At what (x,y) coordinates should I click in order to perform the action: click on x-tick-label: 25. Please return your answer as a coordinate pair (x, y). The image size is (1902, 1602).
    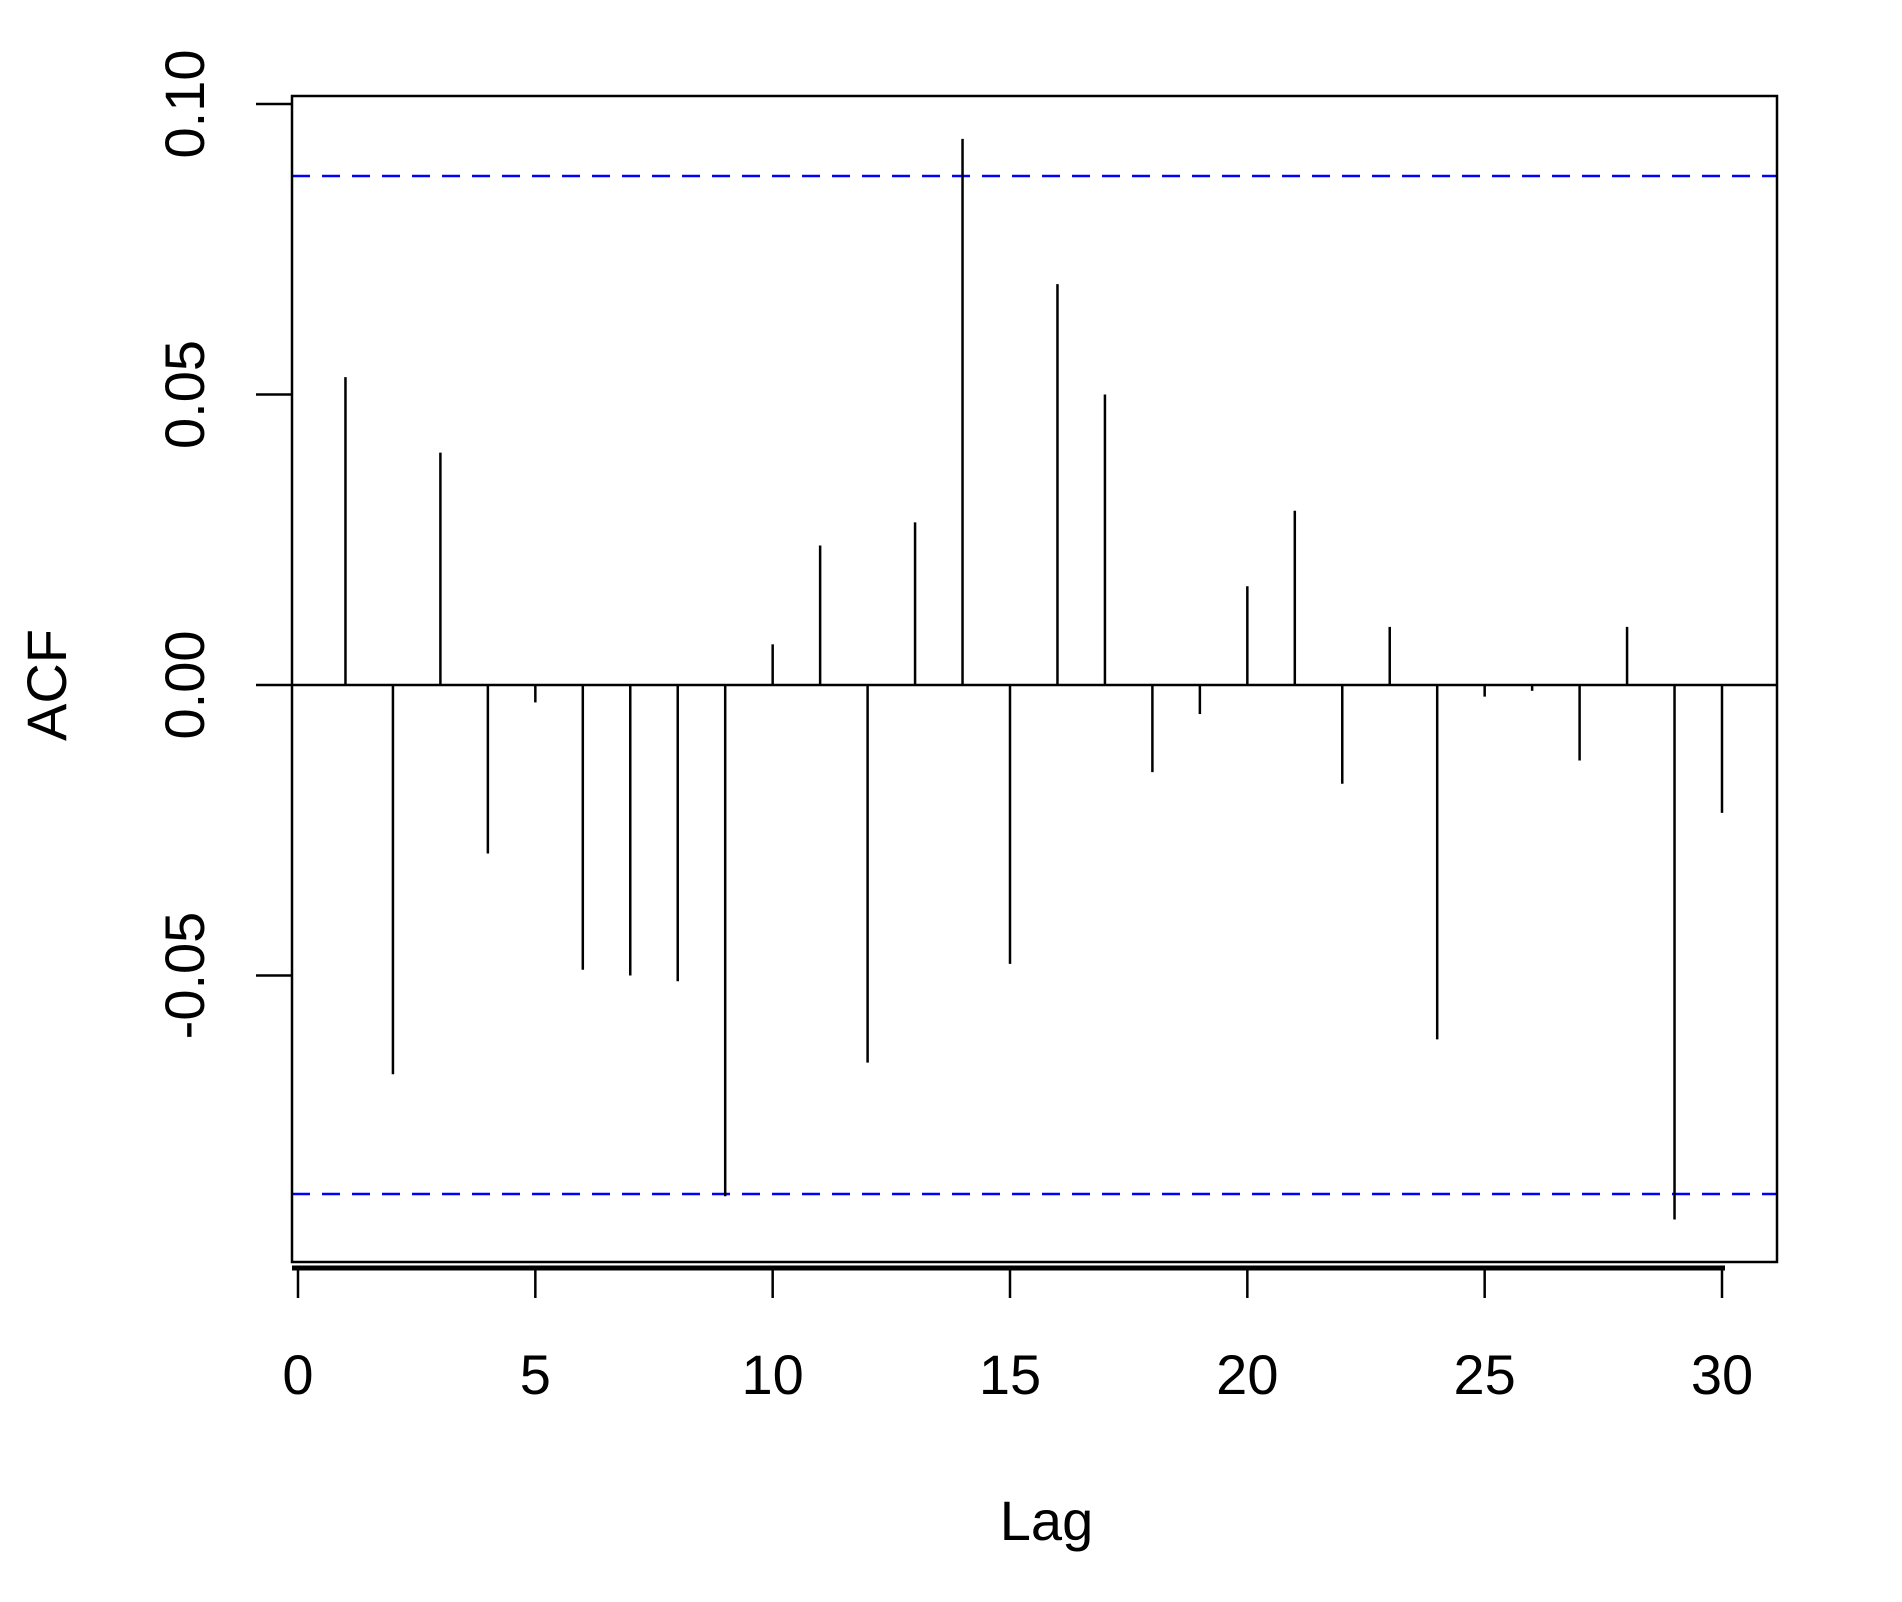
    Looking at the image, I should click on (1485, 1374).